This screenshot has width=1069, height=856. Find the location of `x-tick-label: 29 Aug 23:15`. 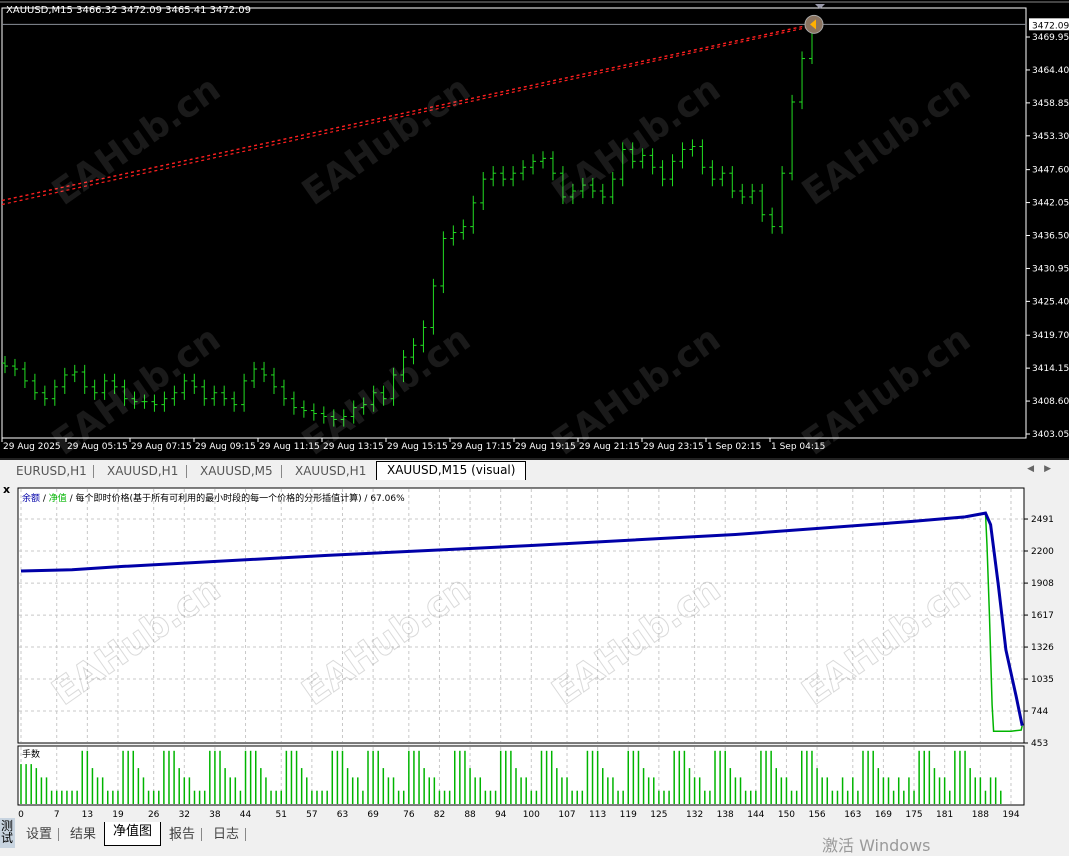

x-tick-label: 29 Aug 23:15 is located at coordinates (673, 447).